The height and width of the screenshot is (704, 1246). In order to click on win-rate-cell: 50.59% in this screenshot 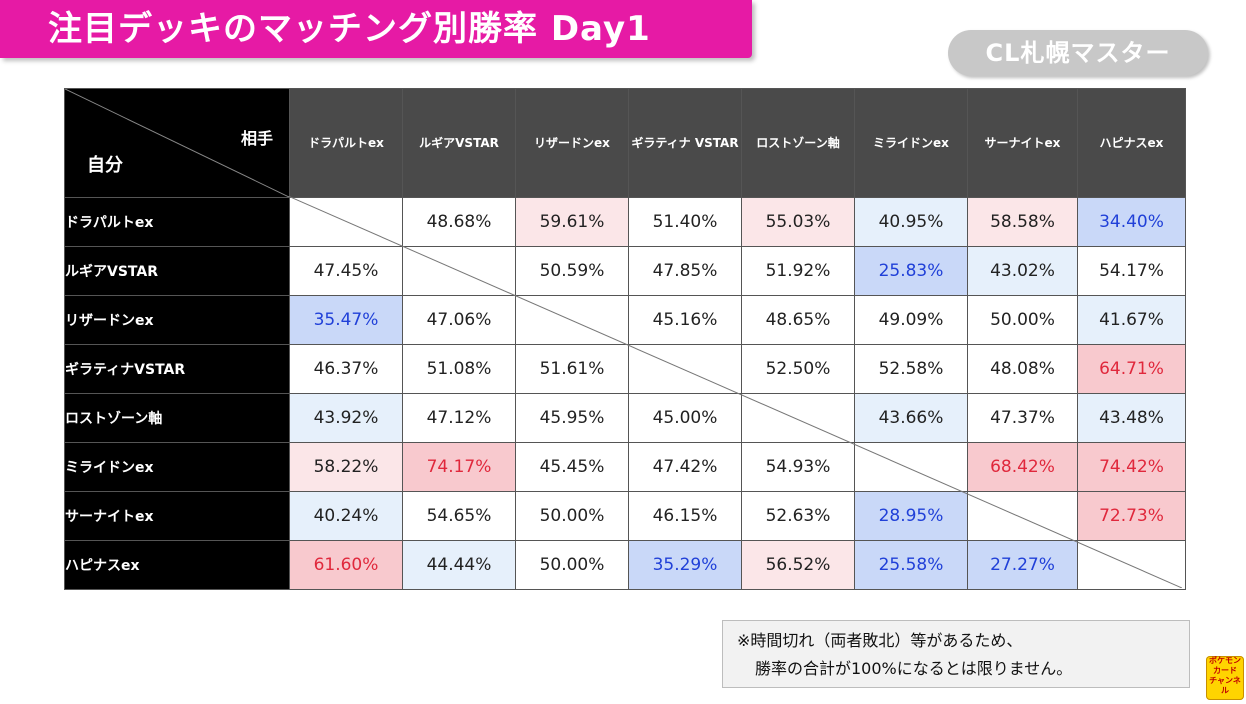, I will do `click(572, 271)`.